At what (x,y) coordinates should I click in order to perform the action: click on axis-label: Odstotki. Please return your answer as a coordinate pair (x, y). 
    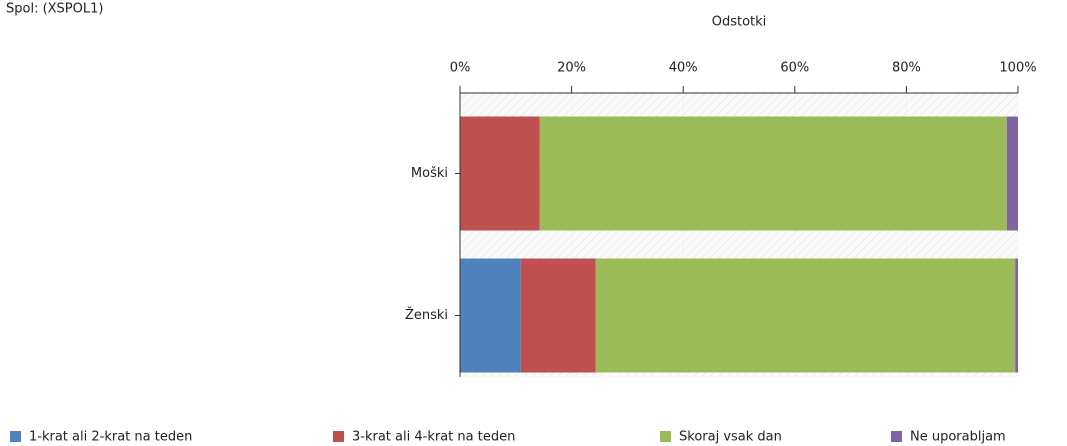
    Looking at the image, I should click on (739, 22).